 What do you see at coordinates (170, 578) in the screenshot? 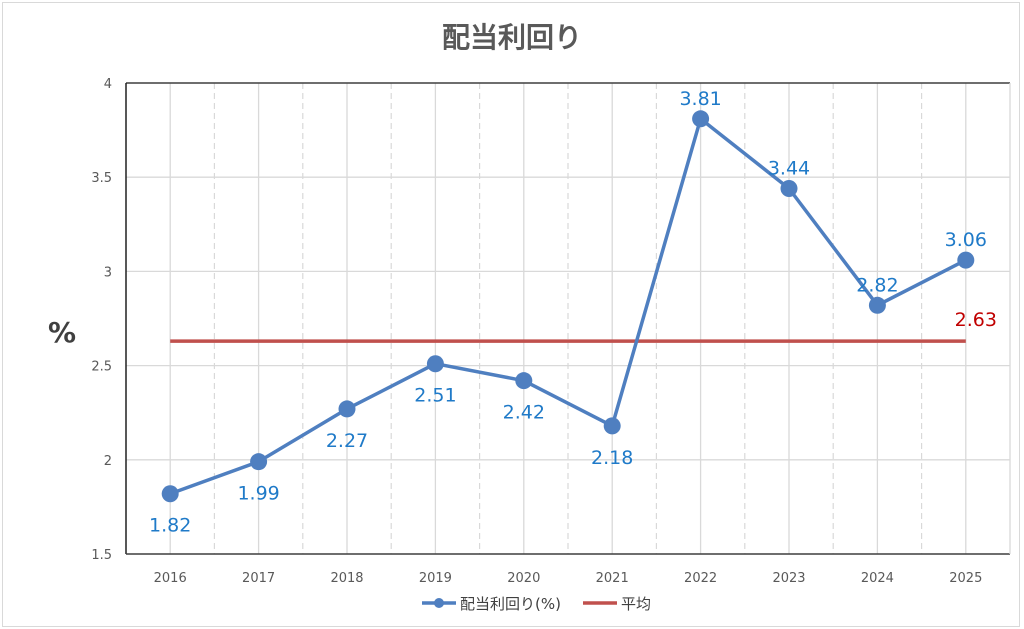
I see `x-tick-label: 2016` at bounding box center [170, 578].